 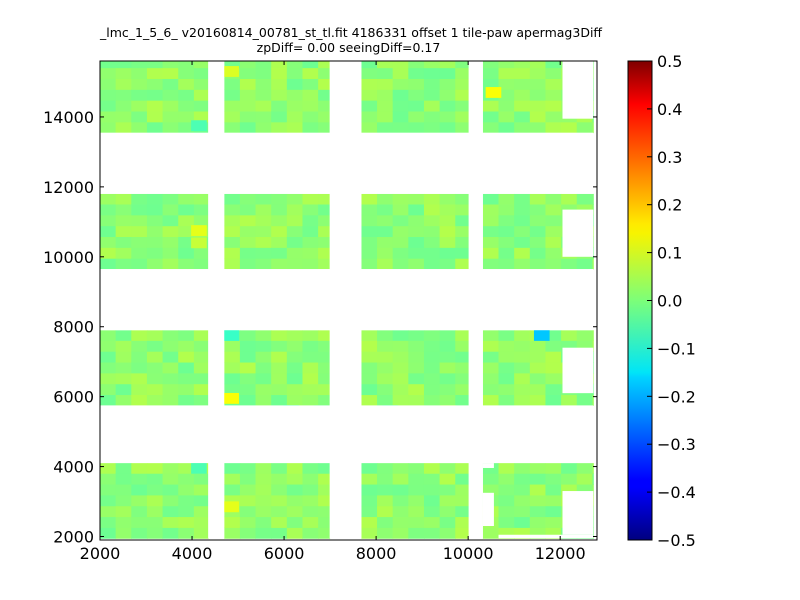 I want to click on heatmap-cell-highlight, so click(x=231, y=398).